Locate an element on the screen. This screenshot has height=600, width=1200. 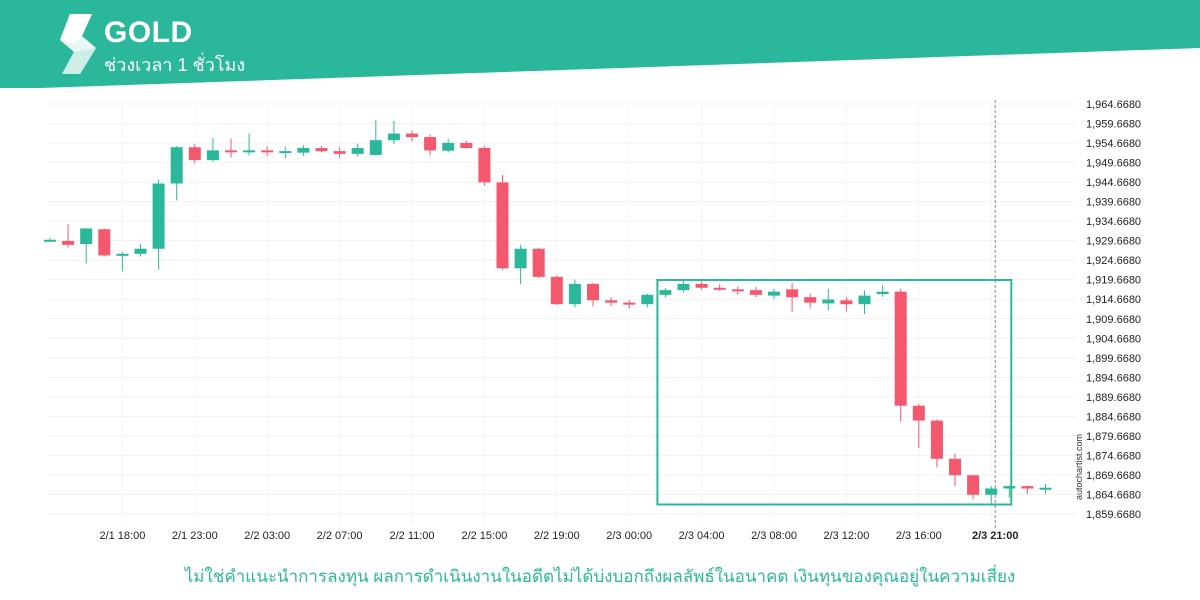
y-tick-label: 1,904.6680 is located at coordinates (1113, 339).